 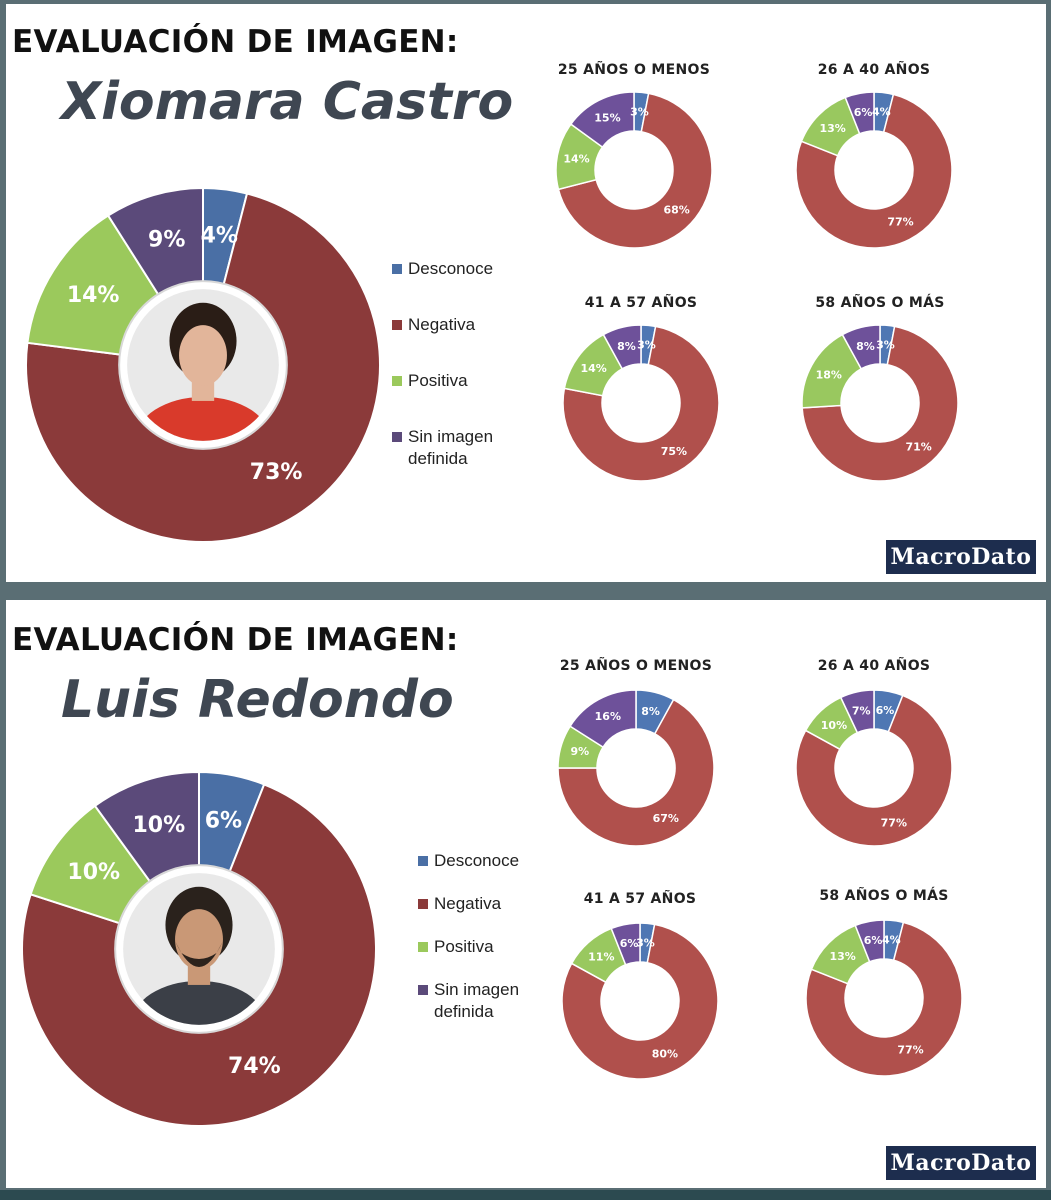 I want to click on sub-chart-41-57: 41 A 57 AÑOS 3% 80% 11% 6%, so click(x=640, y=991).